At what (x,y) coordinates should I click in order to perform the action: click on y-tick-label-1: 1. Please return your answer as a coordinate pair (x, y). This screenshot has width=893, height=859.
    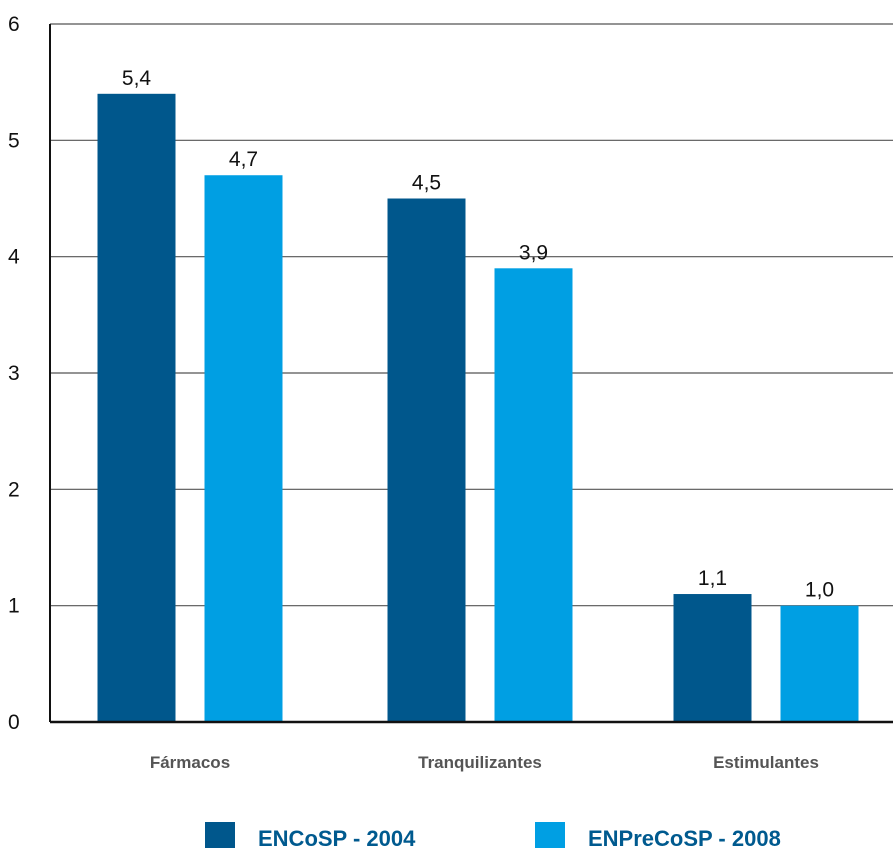
    Looking at the image, I should click on (14, 606).